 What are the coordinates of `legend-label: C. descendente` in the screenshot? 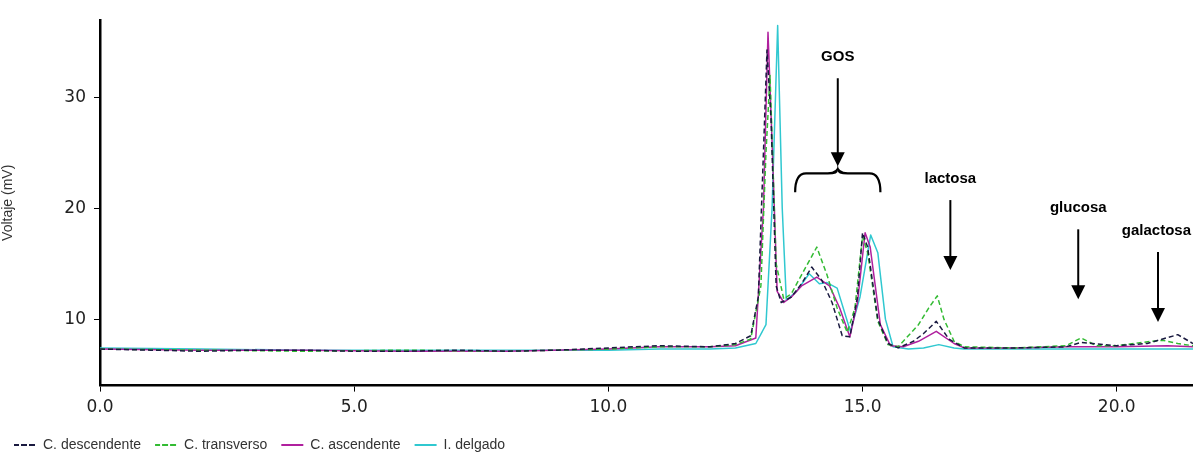 It's located at (92, 443).